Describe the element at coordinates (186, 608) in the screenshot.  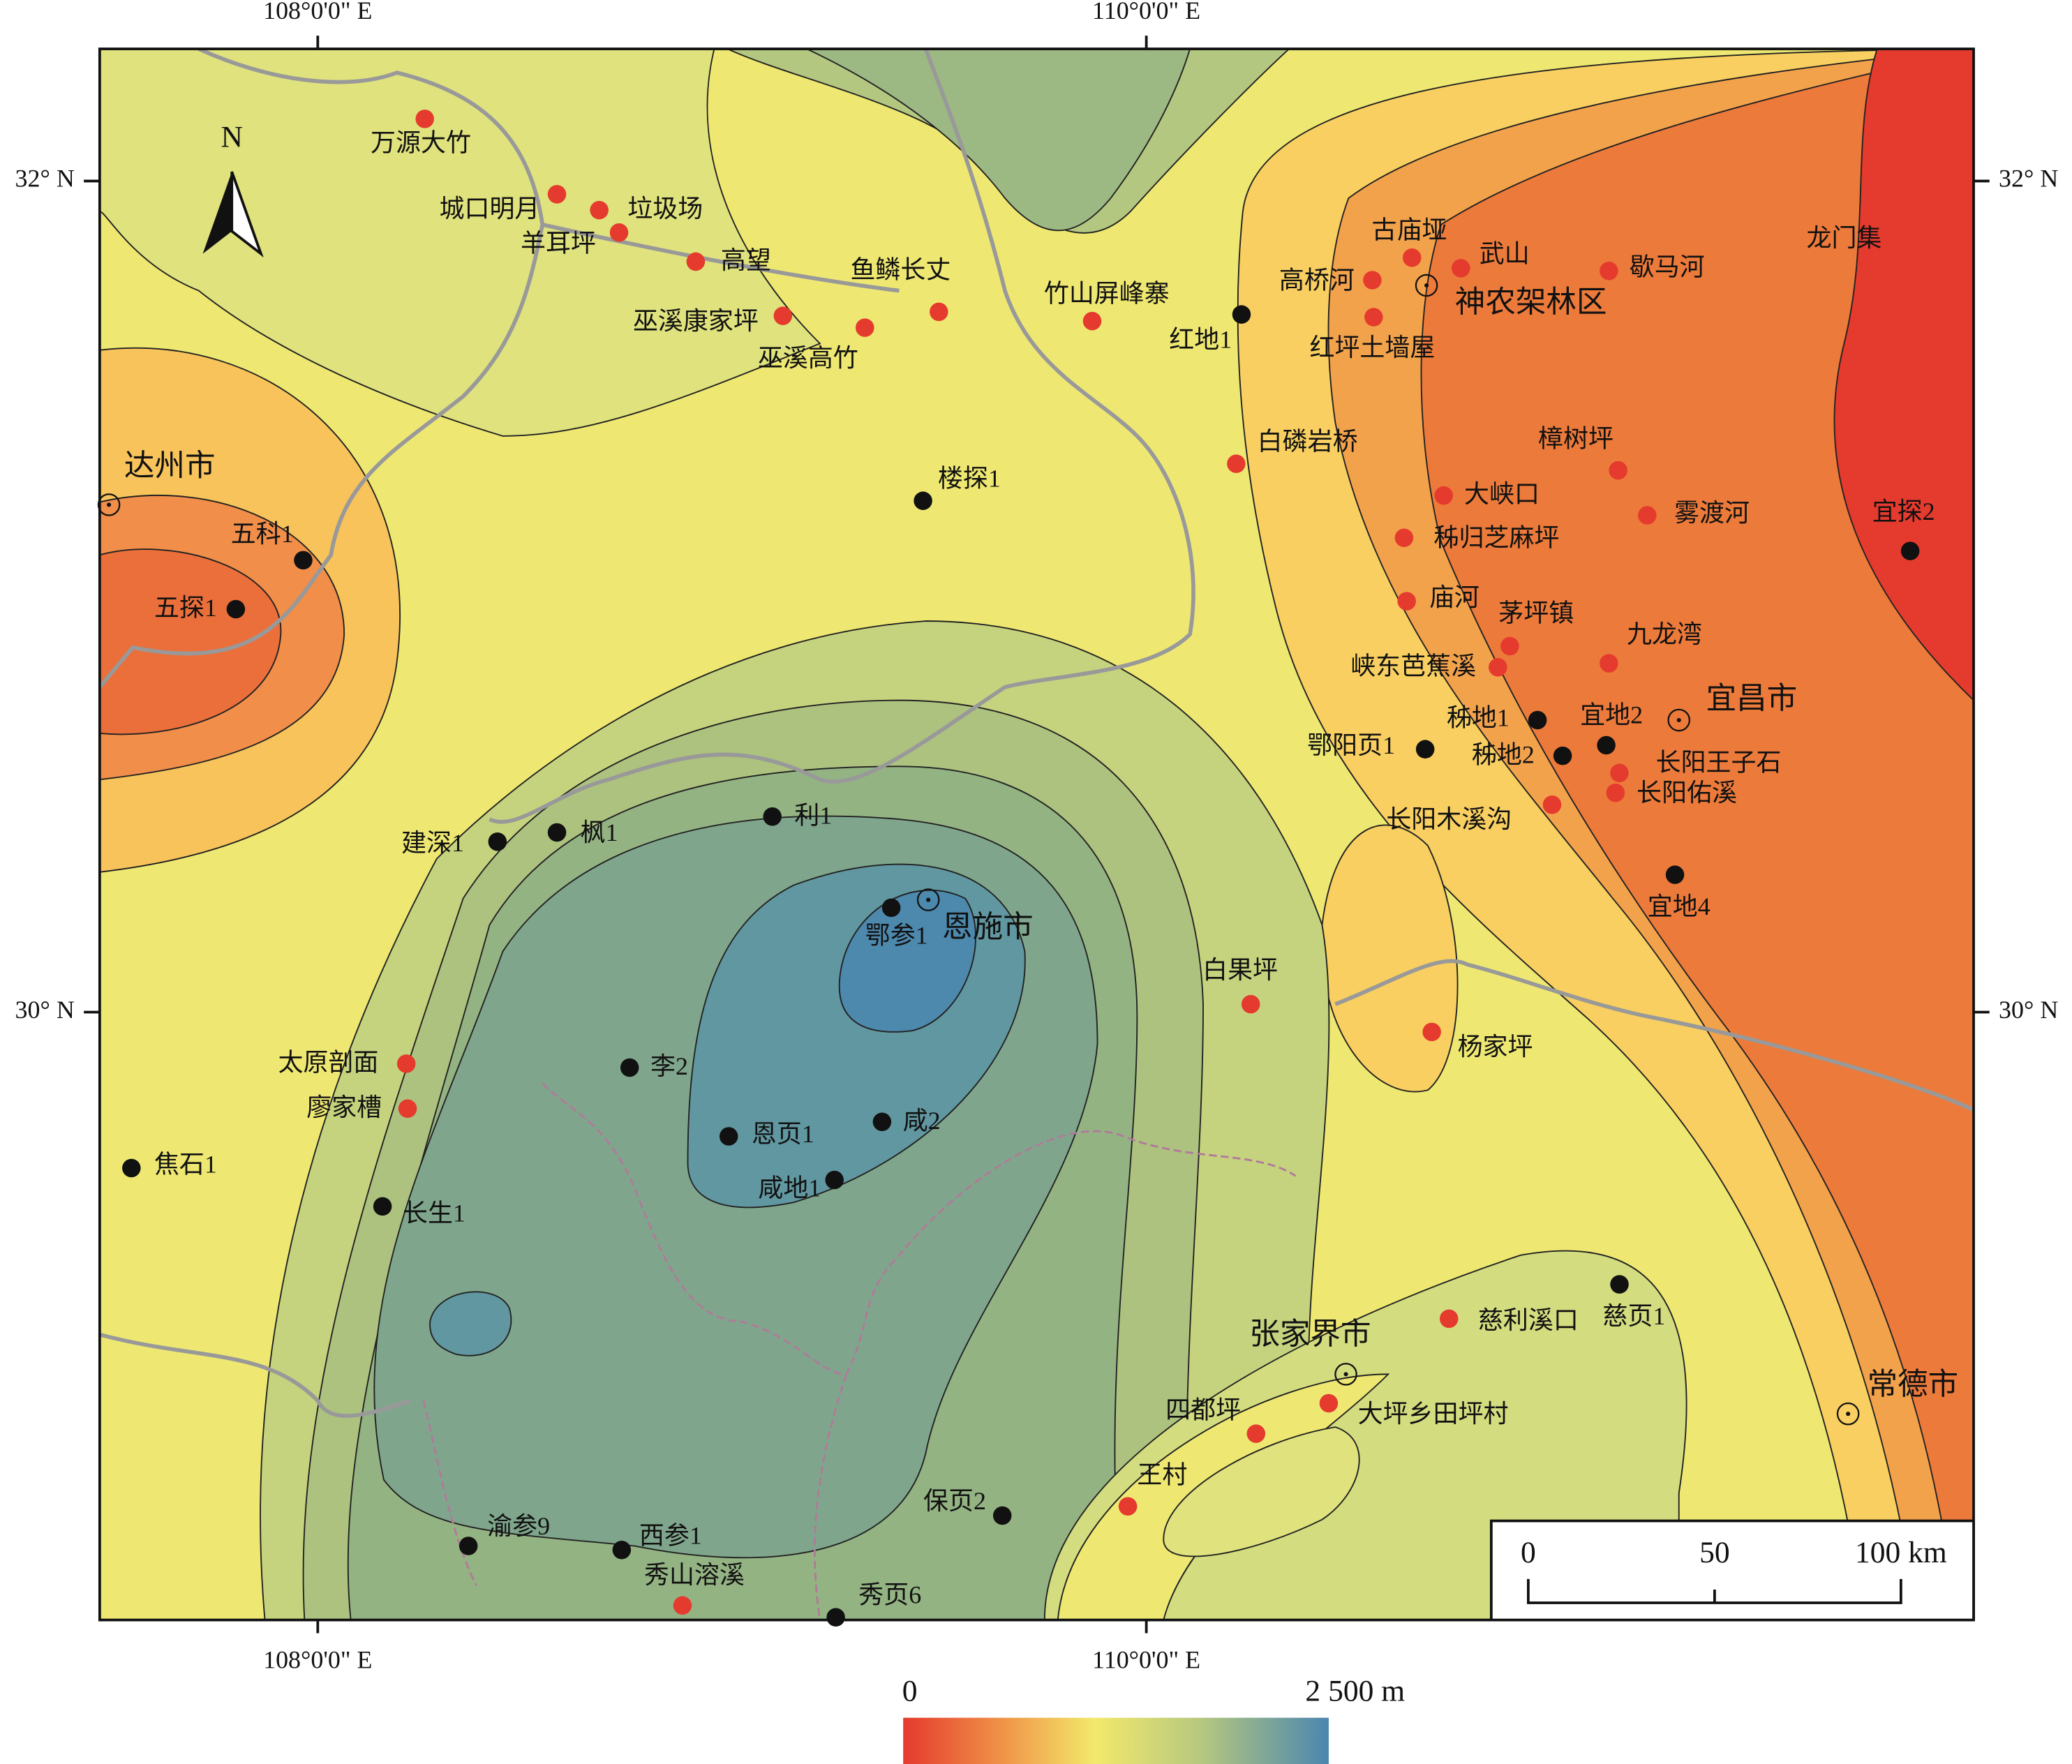
I see `well-label: 五探1` at that location.